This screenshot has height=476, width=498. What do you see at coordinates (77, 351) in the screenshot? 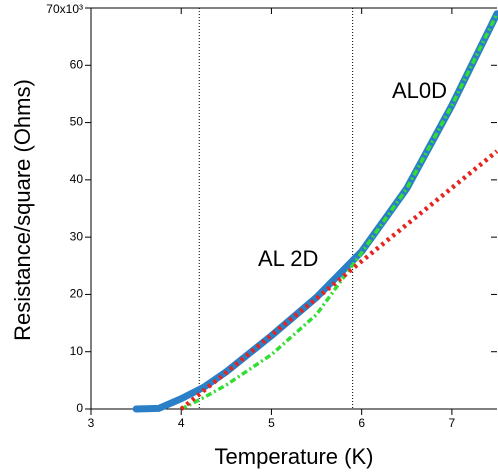
I see `y-tick-label: 10` at bounding box center [77, 351].